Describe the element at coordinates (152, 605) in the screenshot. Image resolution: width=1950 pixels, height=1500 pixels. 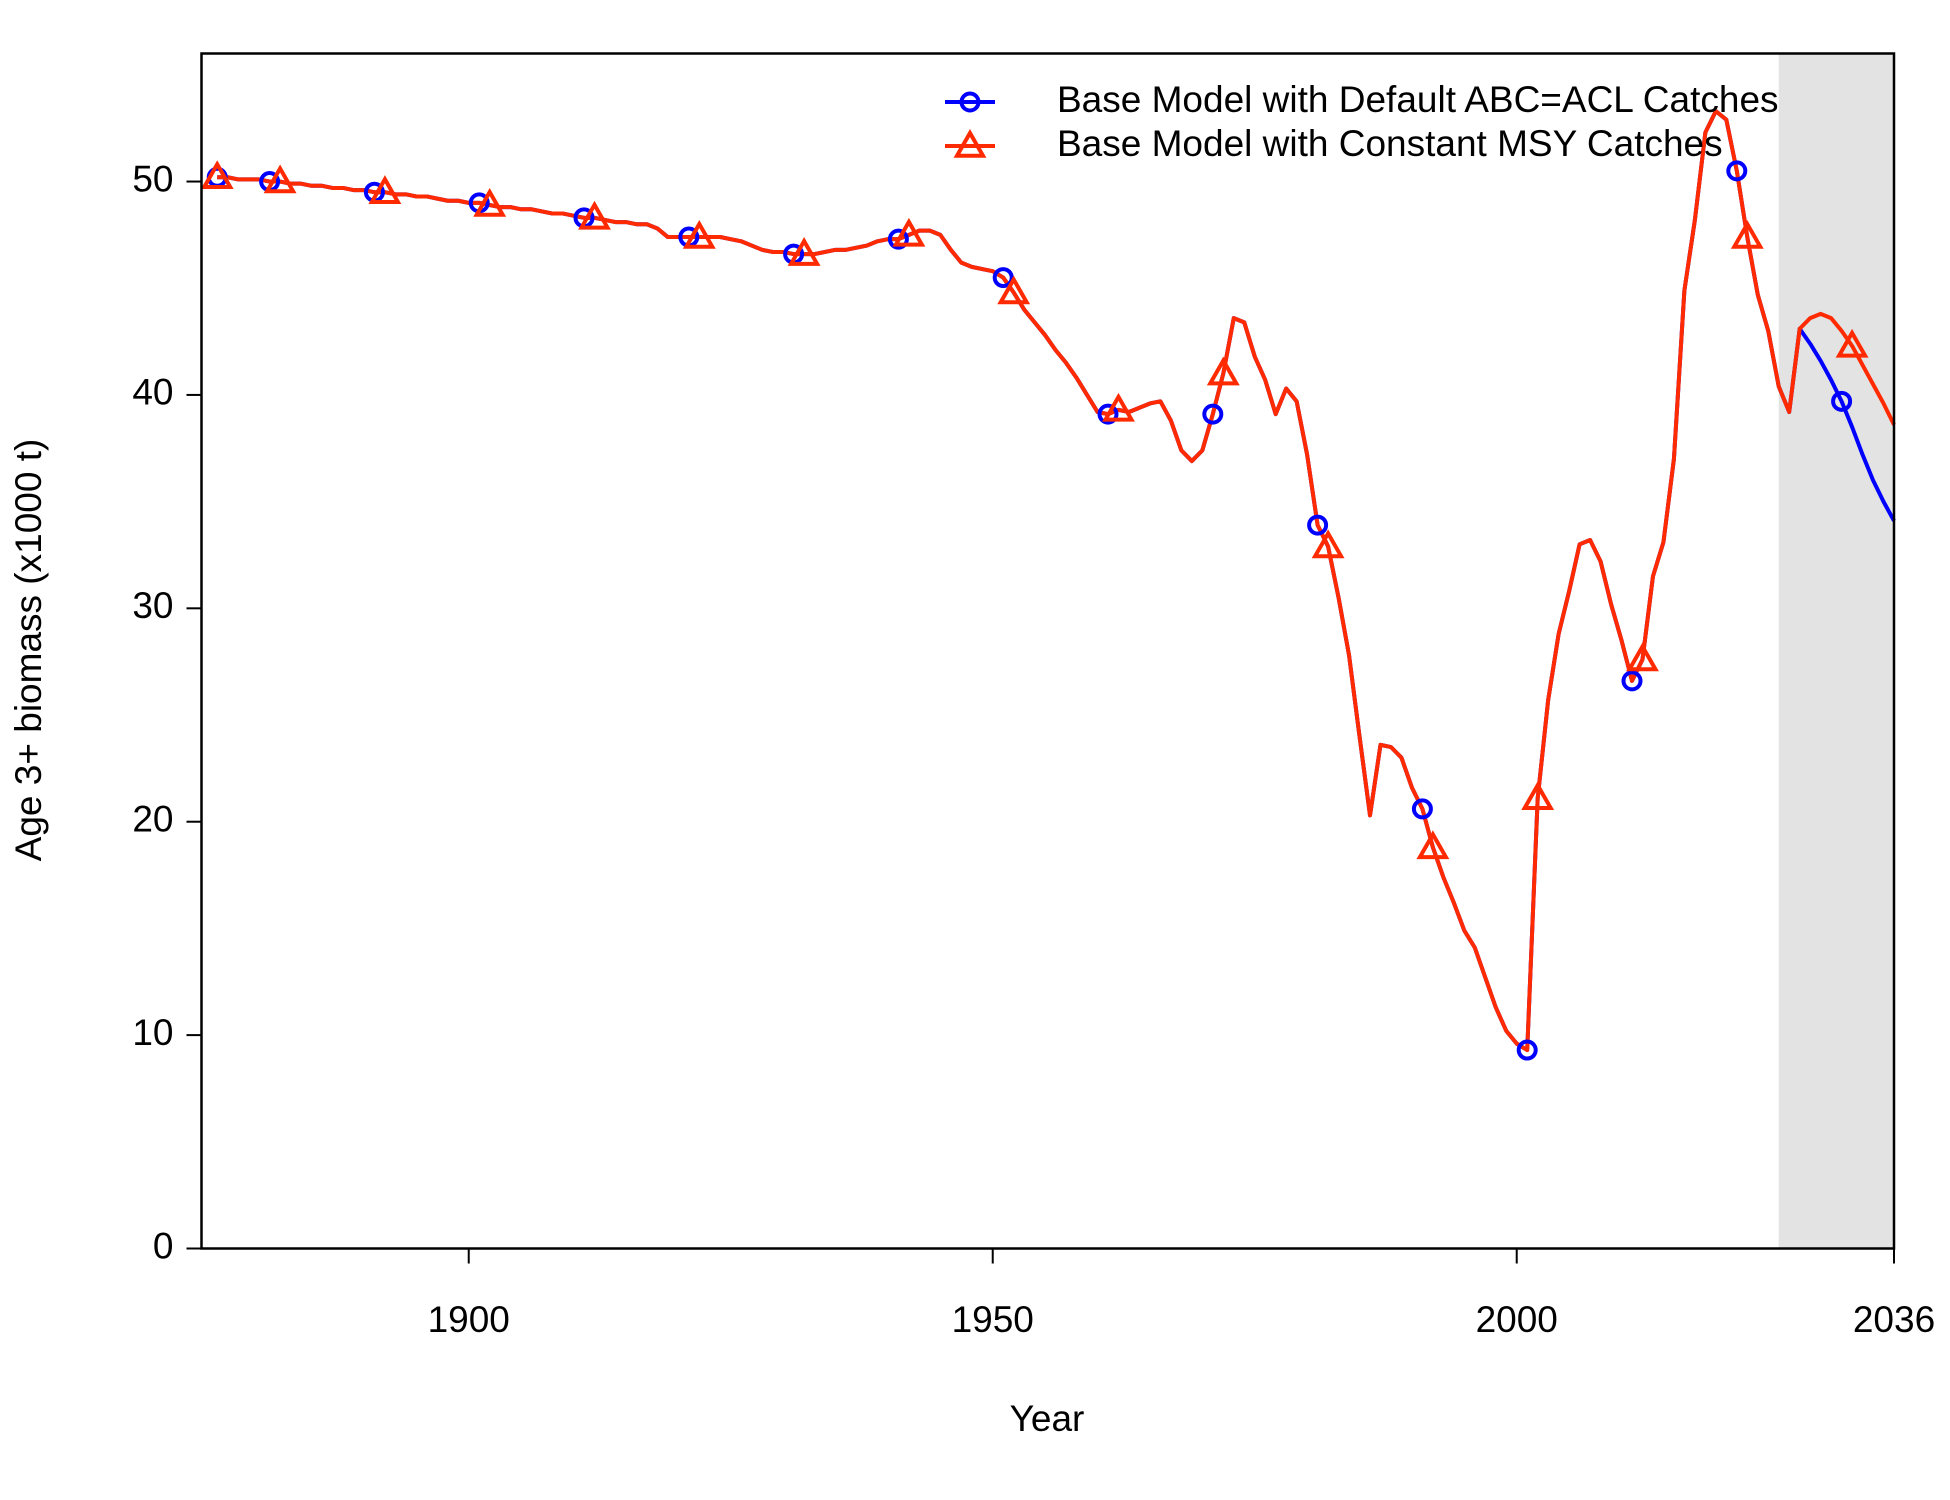
I see `y-tick-label: 30` at that location.